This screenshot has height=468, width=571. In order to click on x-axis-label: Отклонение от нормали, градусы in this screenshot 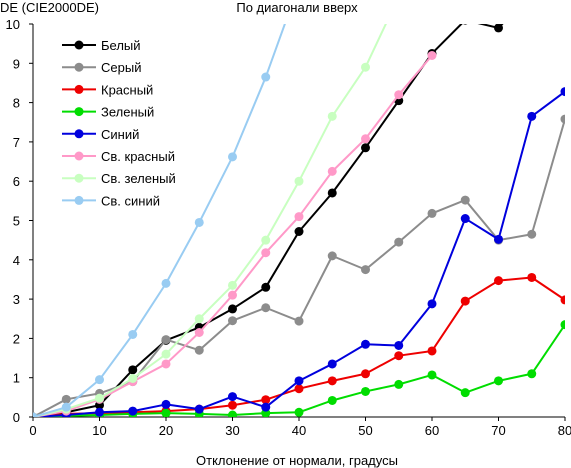, I will do `click(297, 460)`.